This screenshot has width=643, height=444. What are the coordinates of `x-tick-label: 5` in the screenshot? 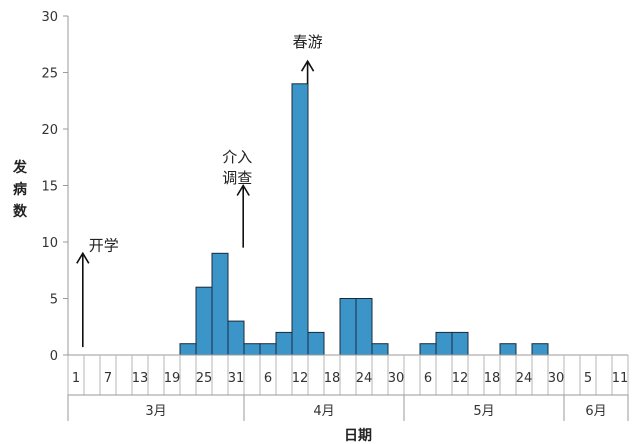 It's located at (588, 378).